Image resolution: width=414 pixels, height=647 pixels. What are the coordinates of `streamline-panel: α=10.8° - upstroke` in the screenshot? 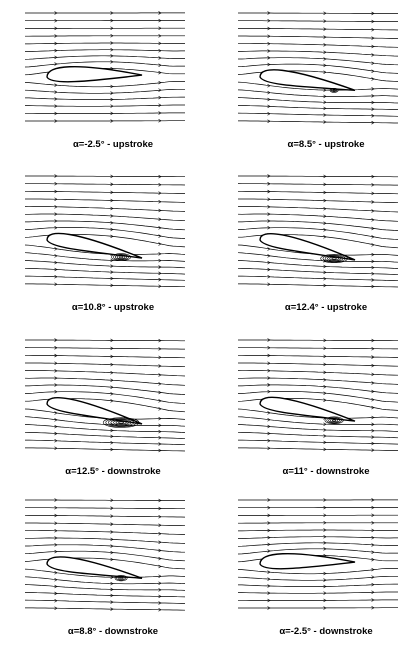 It's located at (113, 245).